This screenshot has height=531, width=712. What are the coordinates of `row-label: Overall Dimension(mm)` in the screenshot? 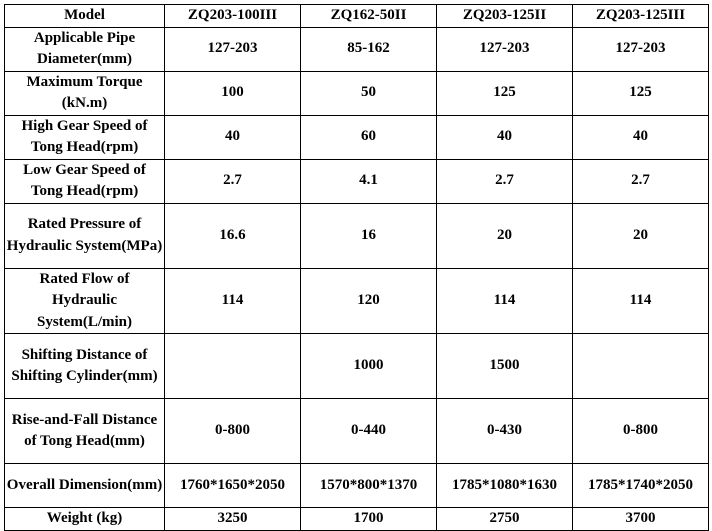 It's located at (84, 485).